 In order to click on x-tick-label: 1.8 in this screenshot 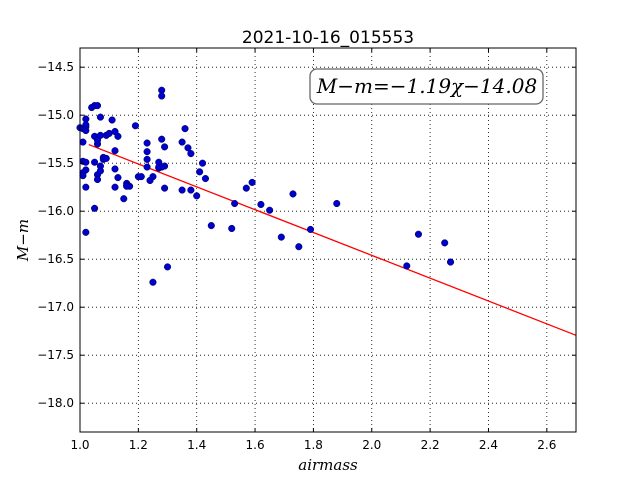, I will do `click(313, 445)`.